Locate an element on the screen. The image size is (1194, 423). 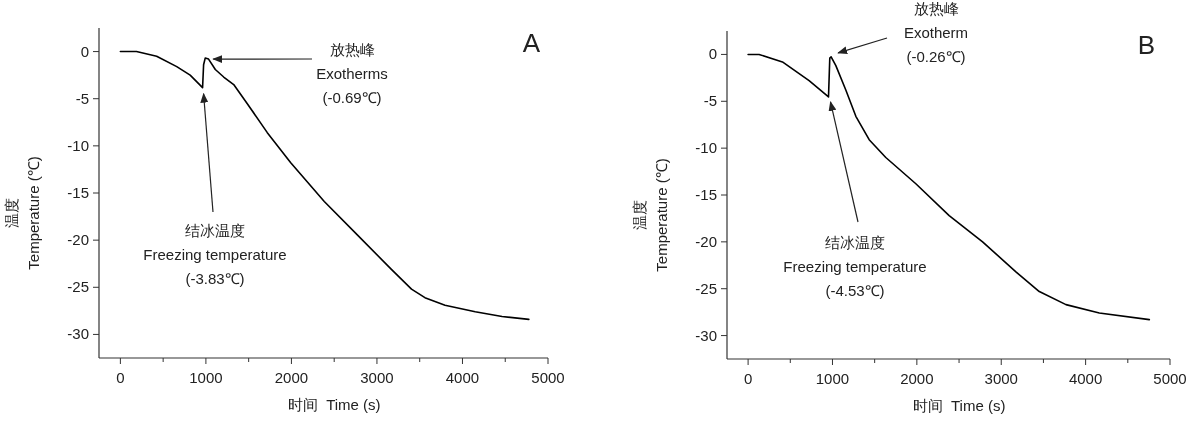
annotation: 结冰温度 Freezing temperature (-3.83℃) is located at coordinates (215, 254).